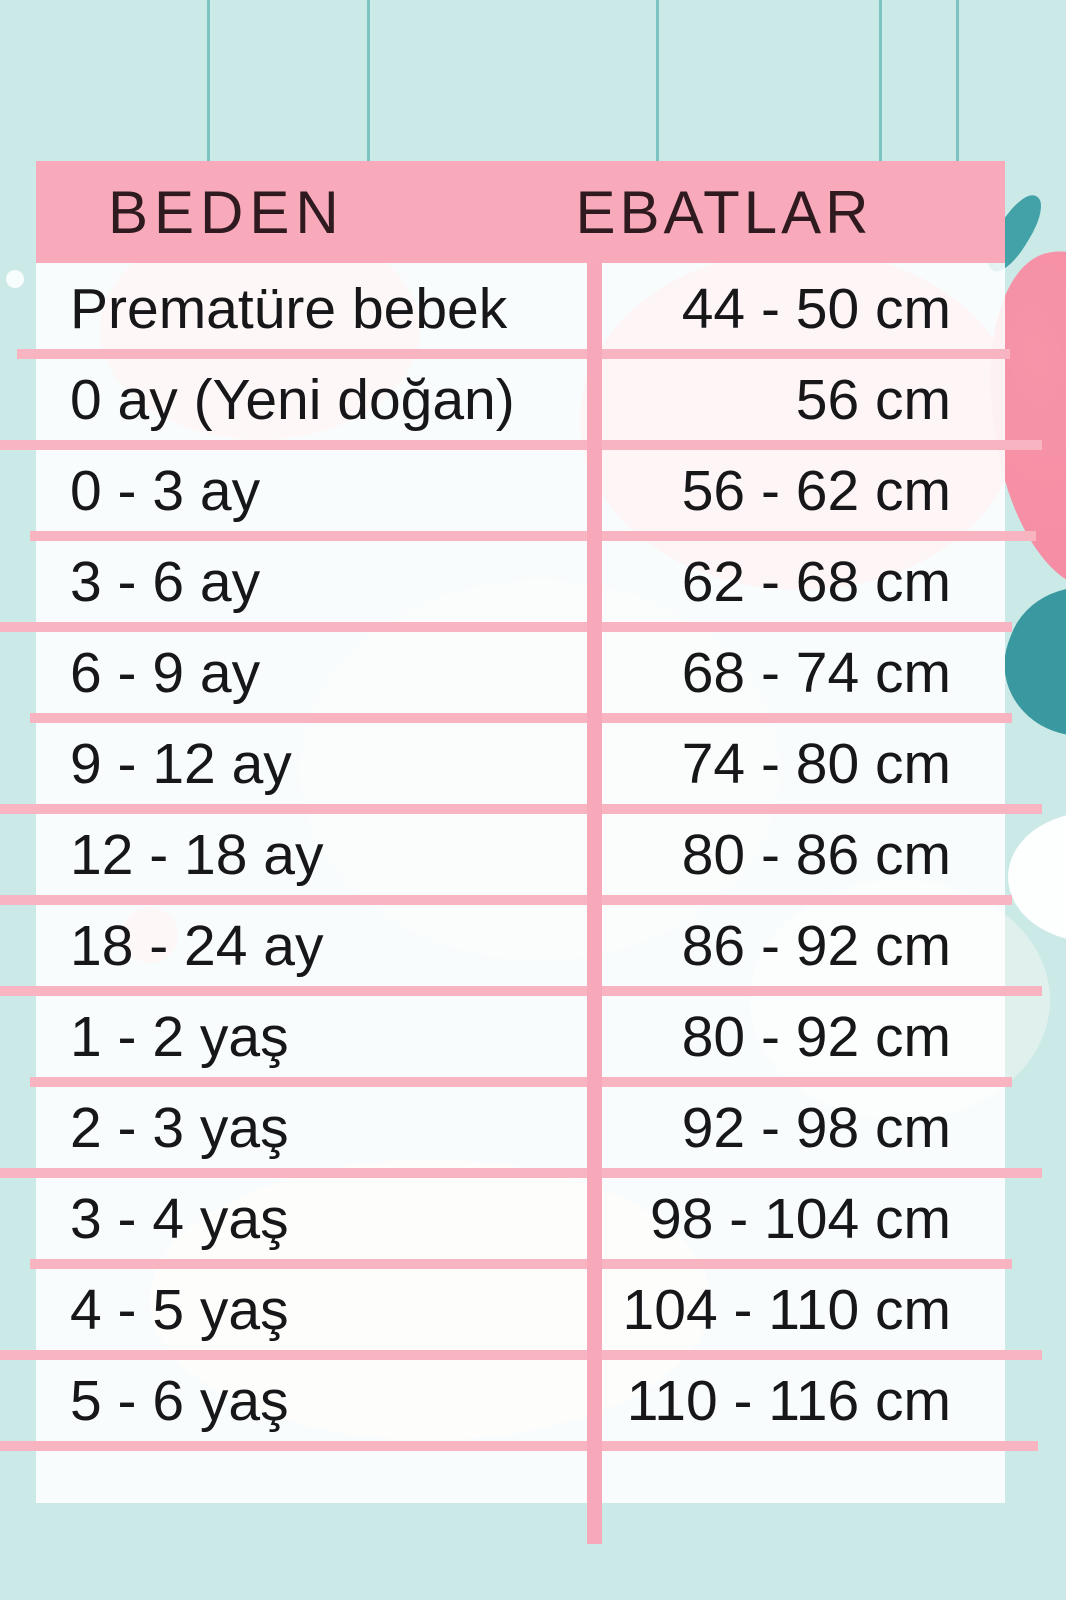  Describe the element at coordinates (786, 1309) in the screenshot. I see `range-cell: 104 - 110 cm` at that location.